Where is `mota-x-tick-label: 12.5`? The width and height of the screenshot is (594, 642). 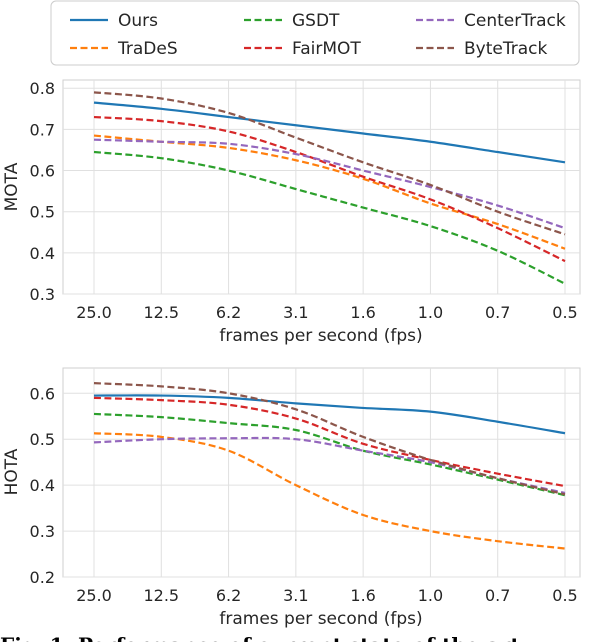 mota-x-tick-label: 12.5 is located at coordinates (161, 312).